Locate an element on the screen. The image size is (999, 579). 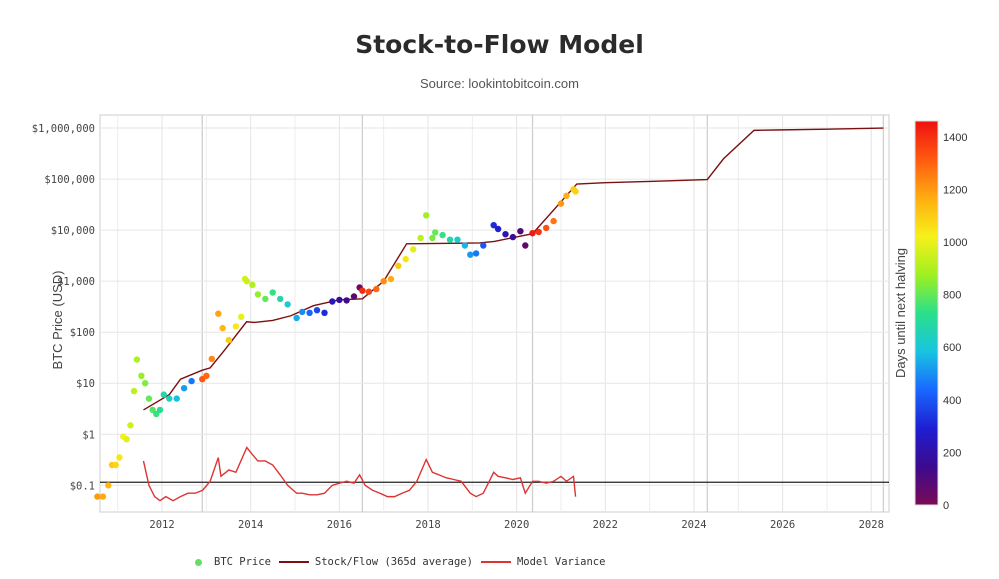
y-tick-label: $1 is located at coordinates (88, 435).